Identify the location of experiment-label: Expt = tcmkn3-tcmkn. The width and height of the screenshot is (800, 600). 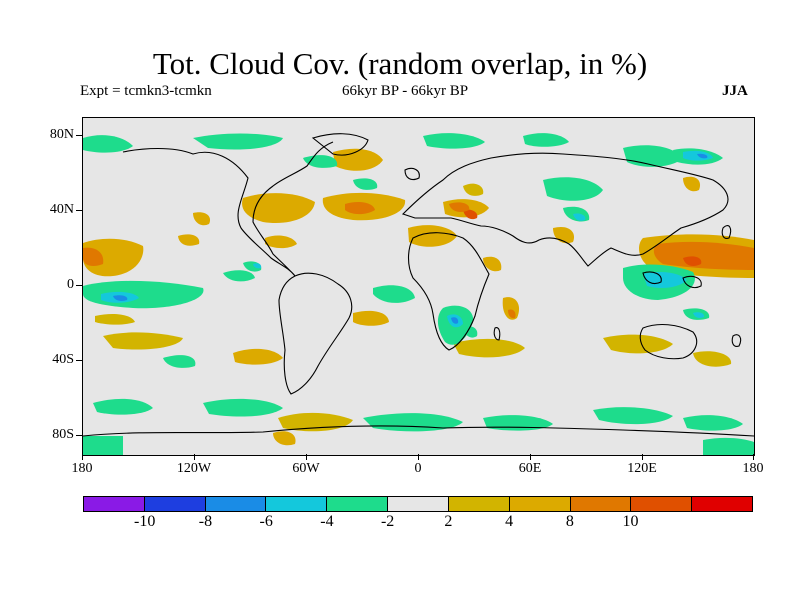
(146, 91).